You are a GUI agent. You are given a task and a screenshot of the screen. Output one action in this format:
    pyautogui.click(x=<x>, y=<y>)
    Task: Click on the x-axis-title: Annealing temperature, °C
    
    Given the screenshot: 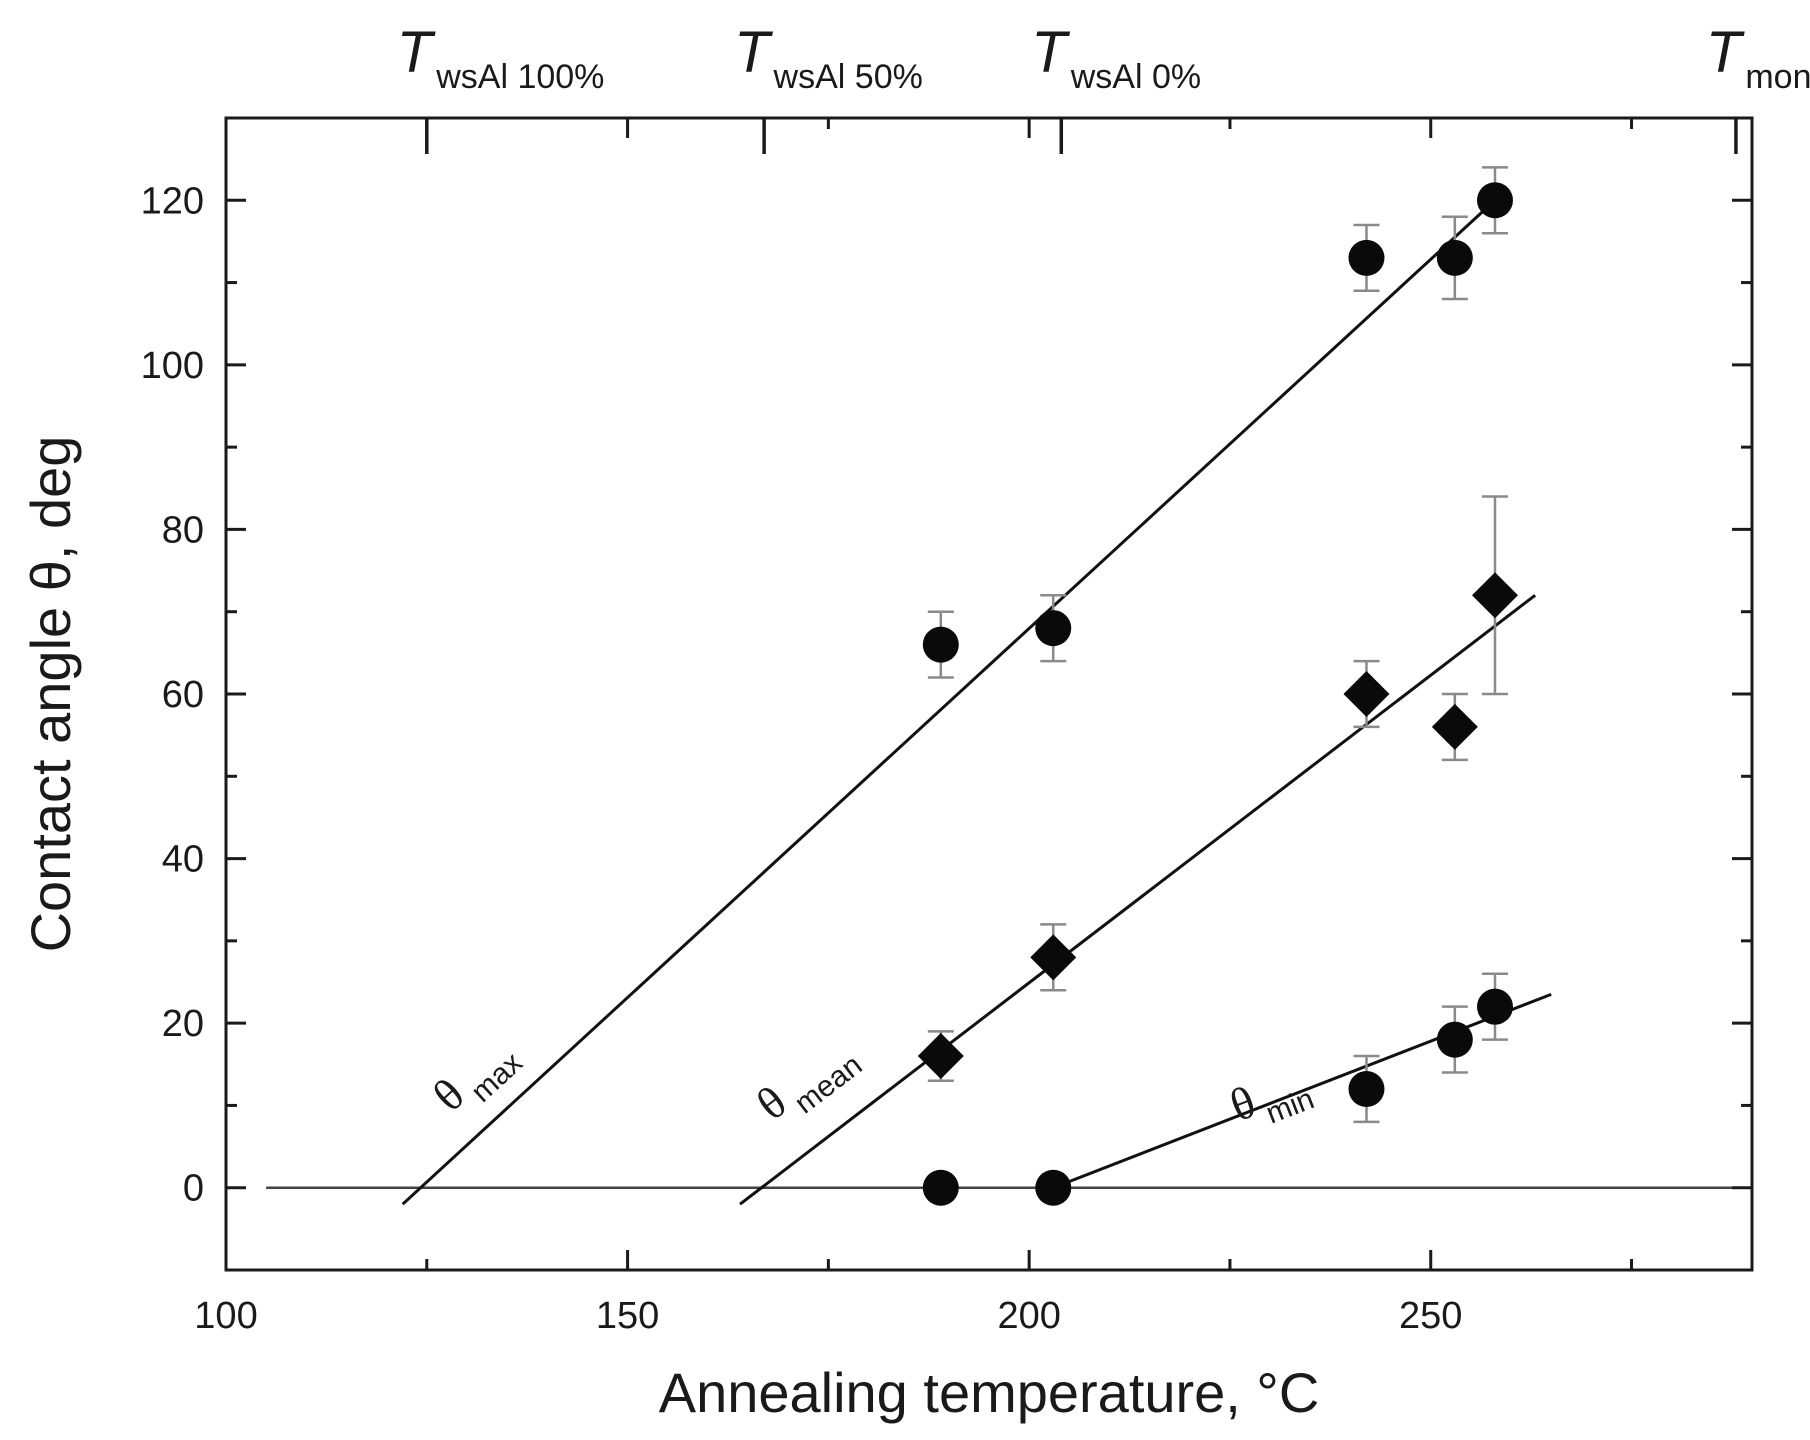 What is the action you would take?
    pyautogui.click(x=989, y=1392)
    